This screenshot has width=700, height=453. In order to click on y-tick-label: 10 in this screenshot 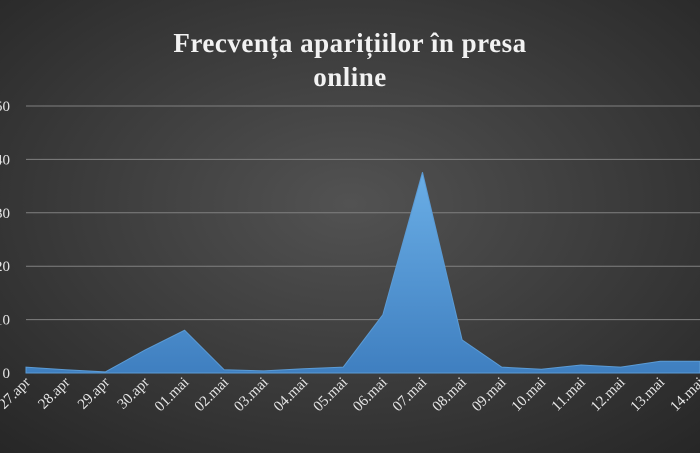, I will do `click(5, 321)`.